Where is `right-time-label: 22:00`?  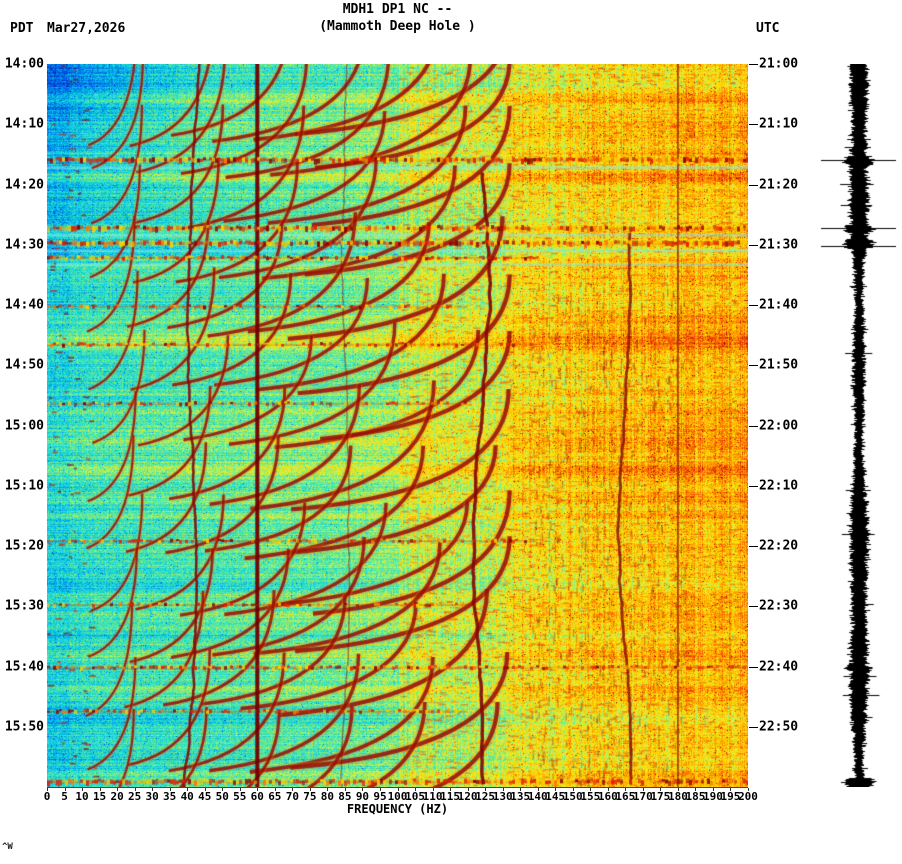
right-time-label: 22:00 is located at coordinates (779, 425).